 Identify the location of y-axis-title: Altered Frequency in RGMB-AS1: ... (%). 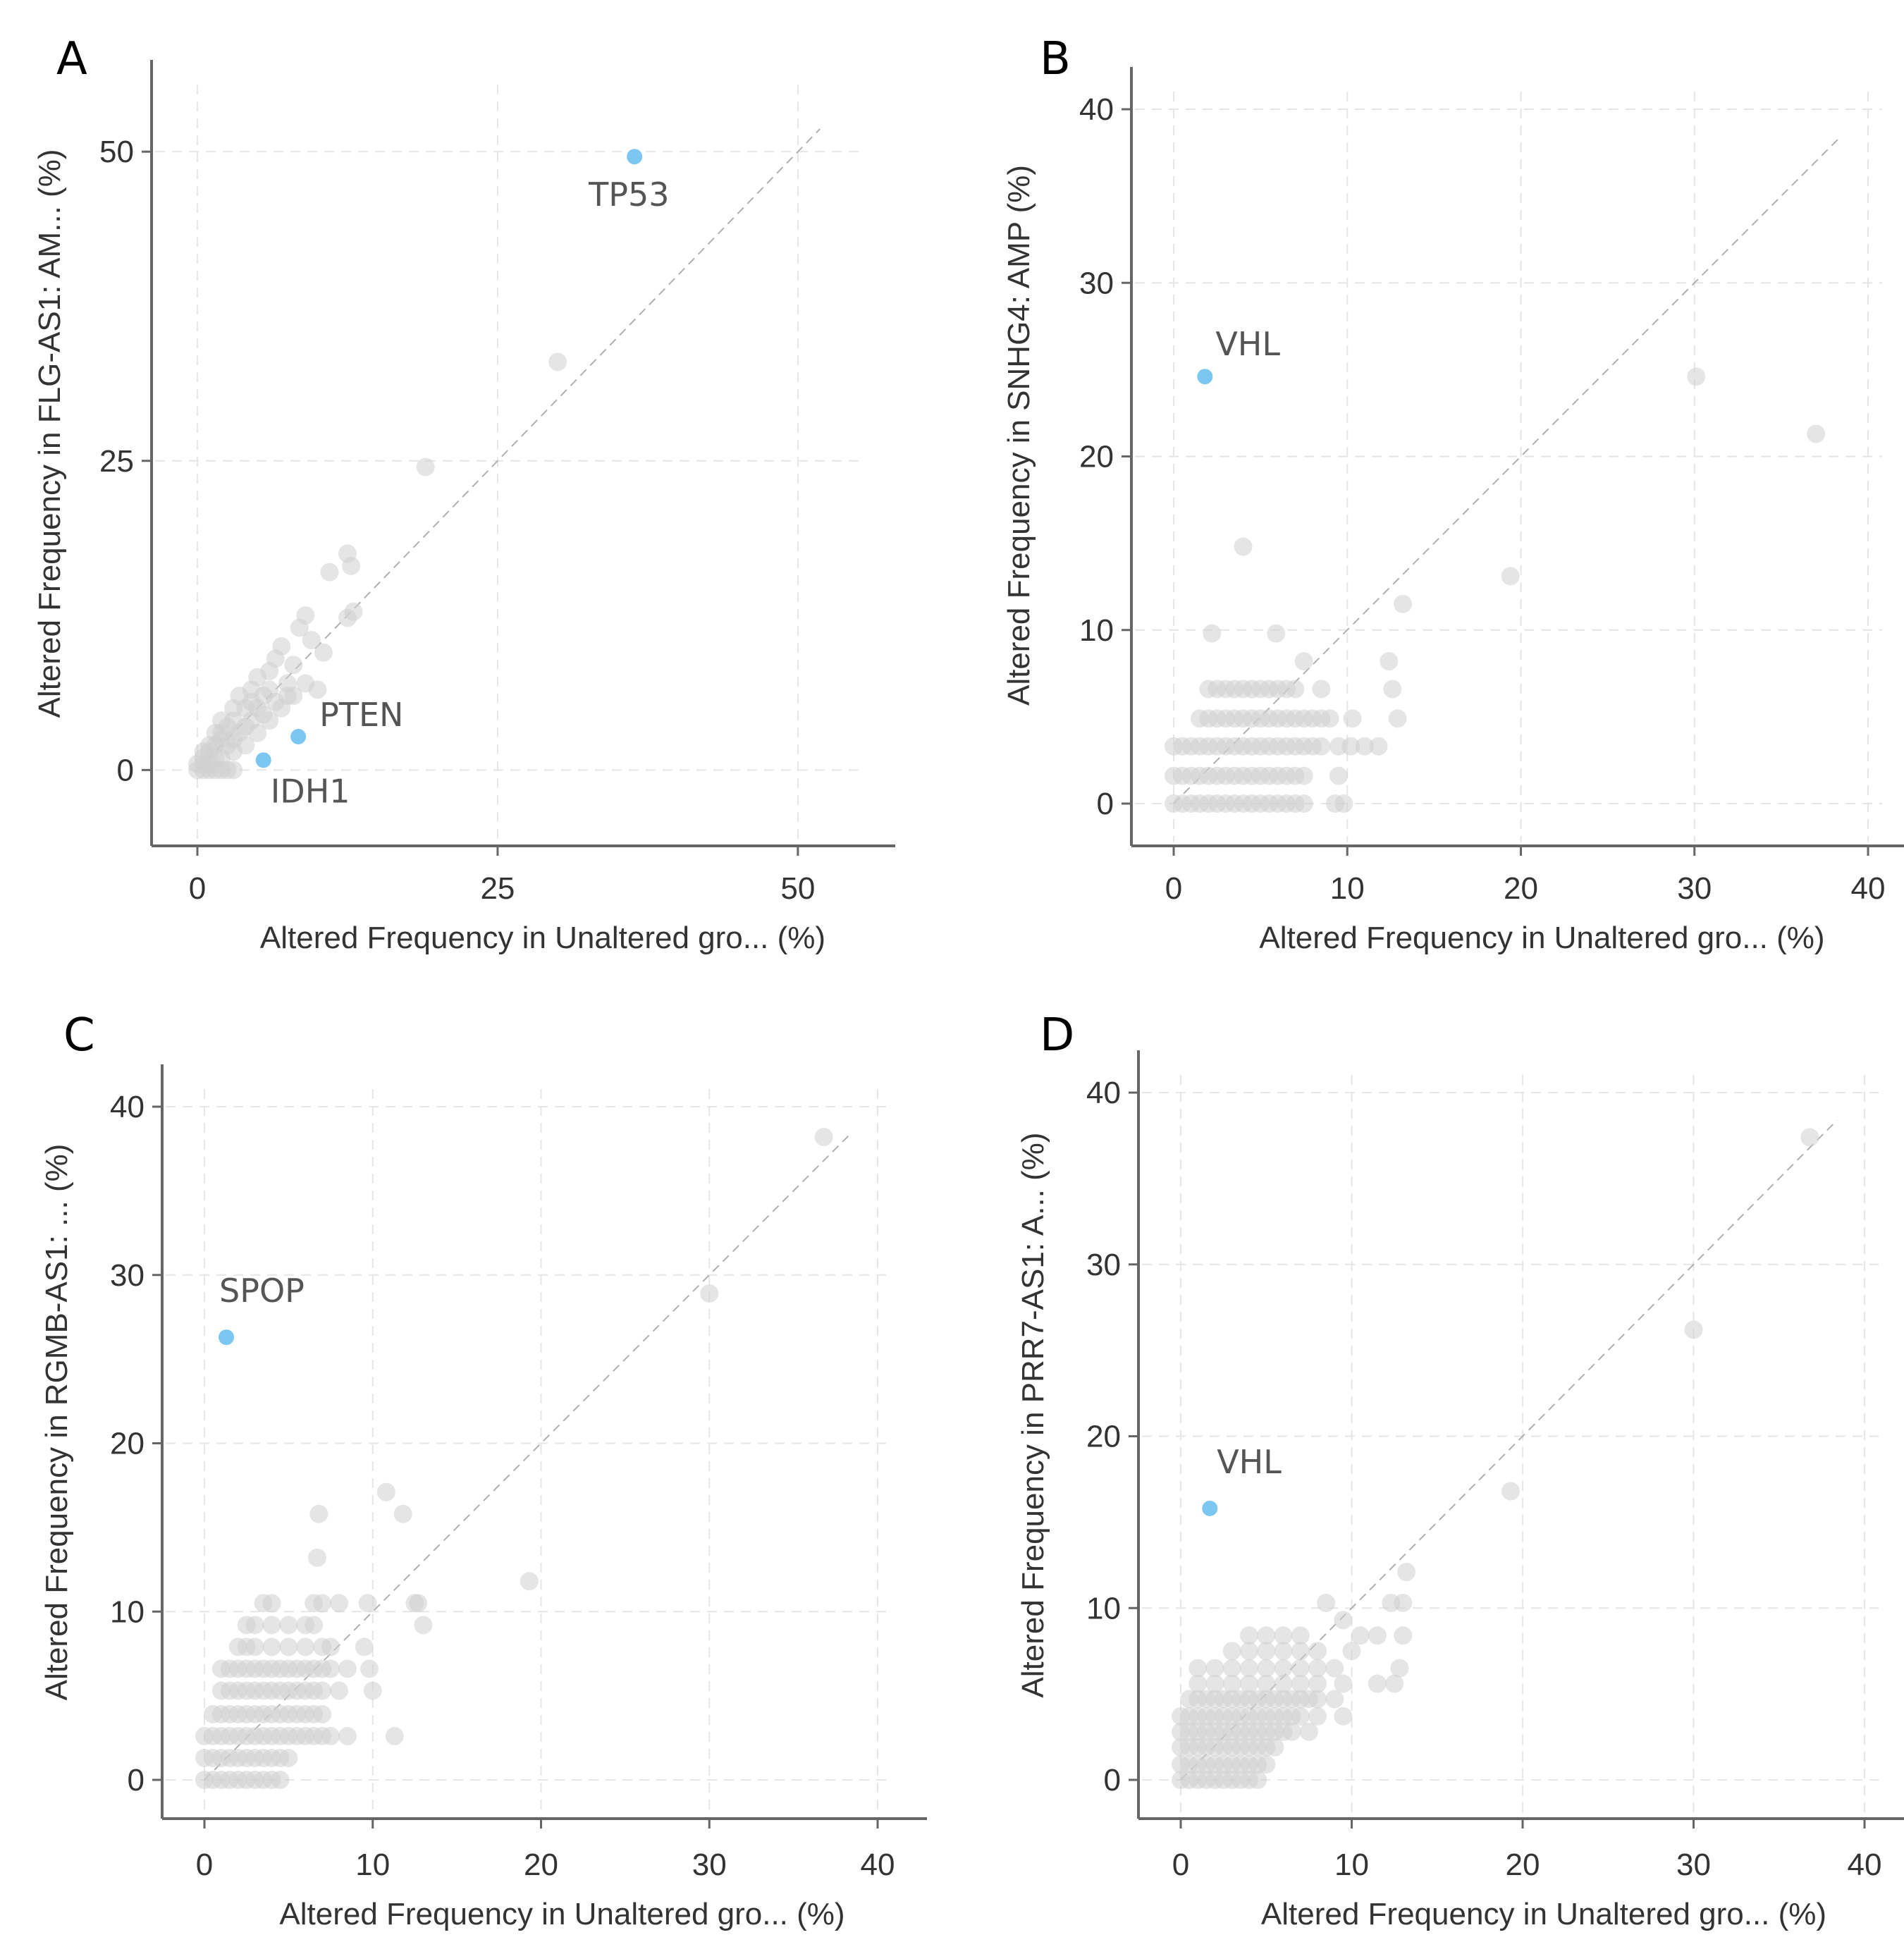
(56, 1422).